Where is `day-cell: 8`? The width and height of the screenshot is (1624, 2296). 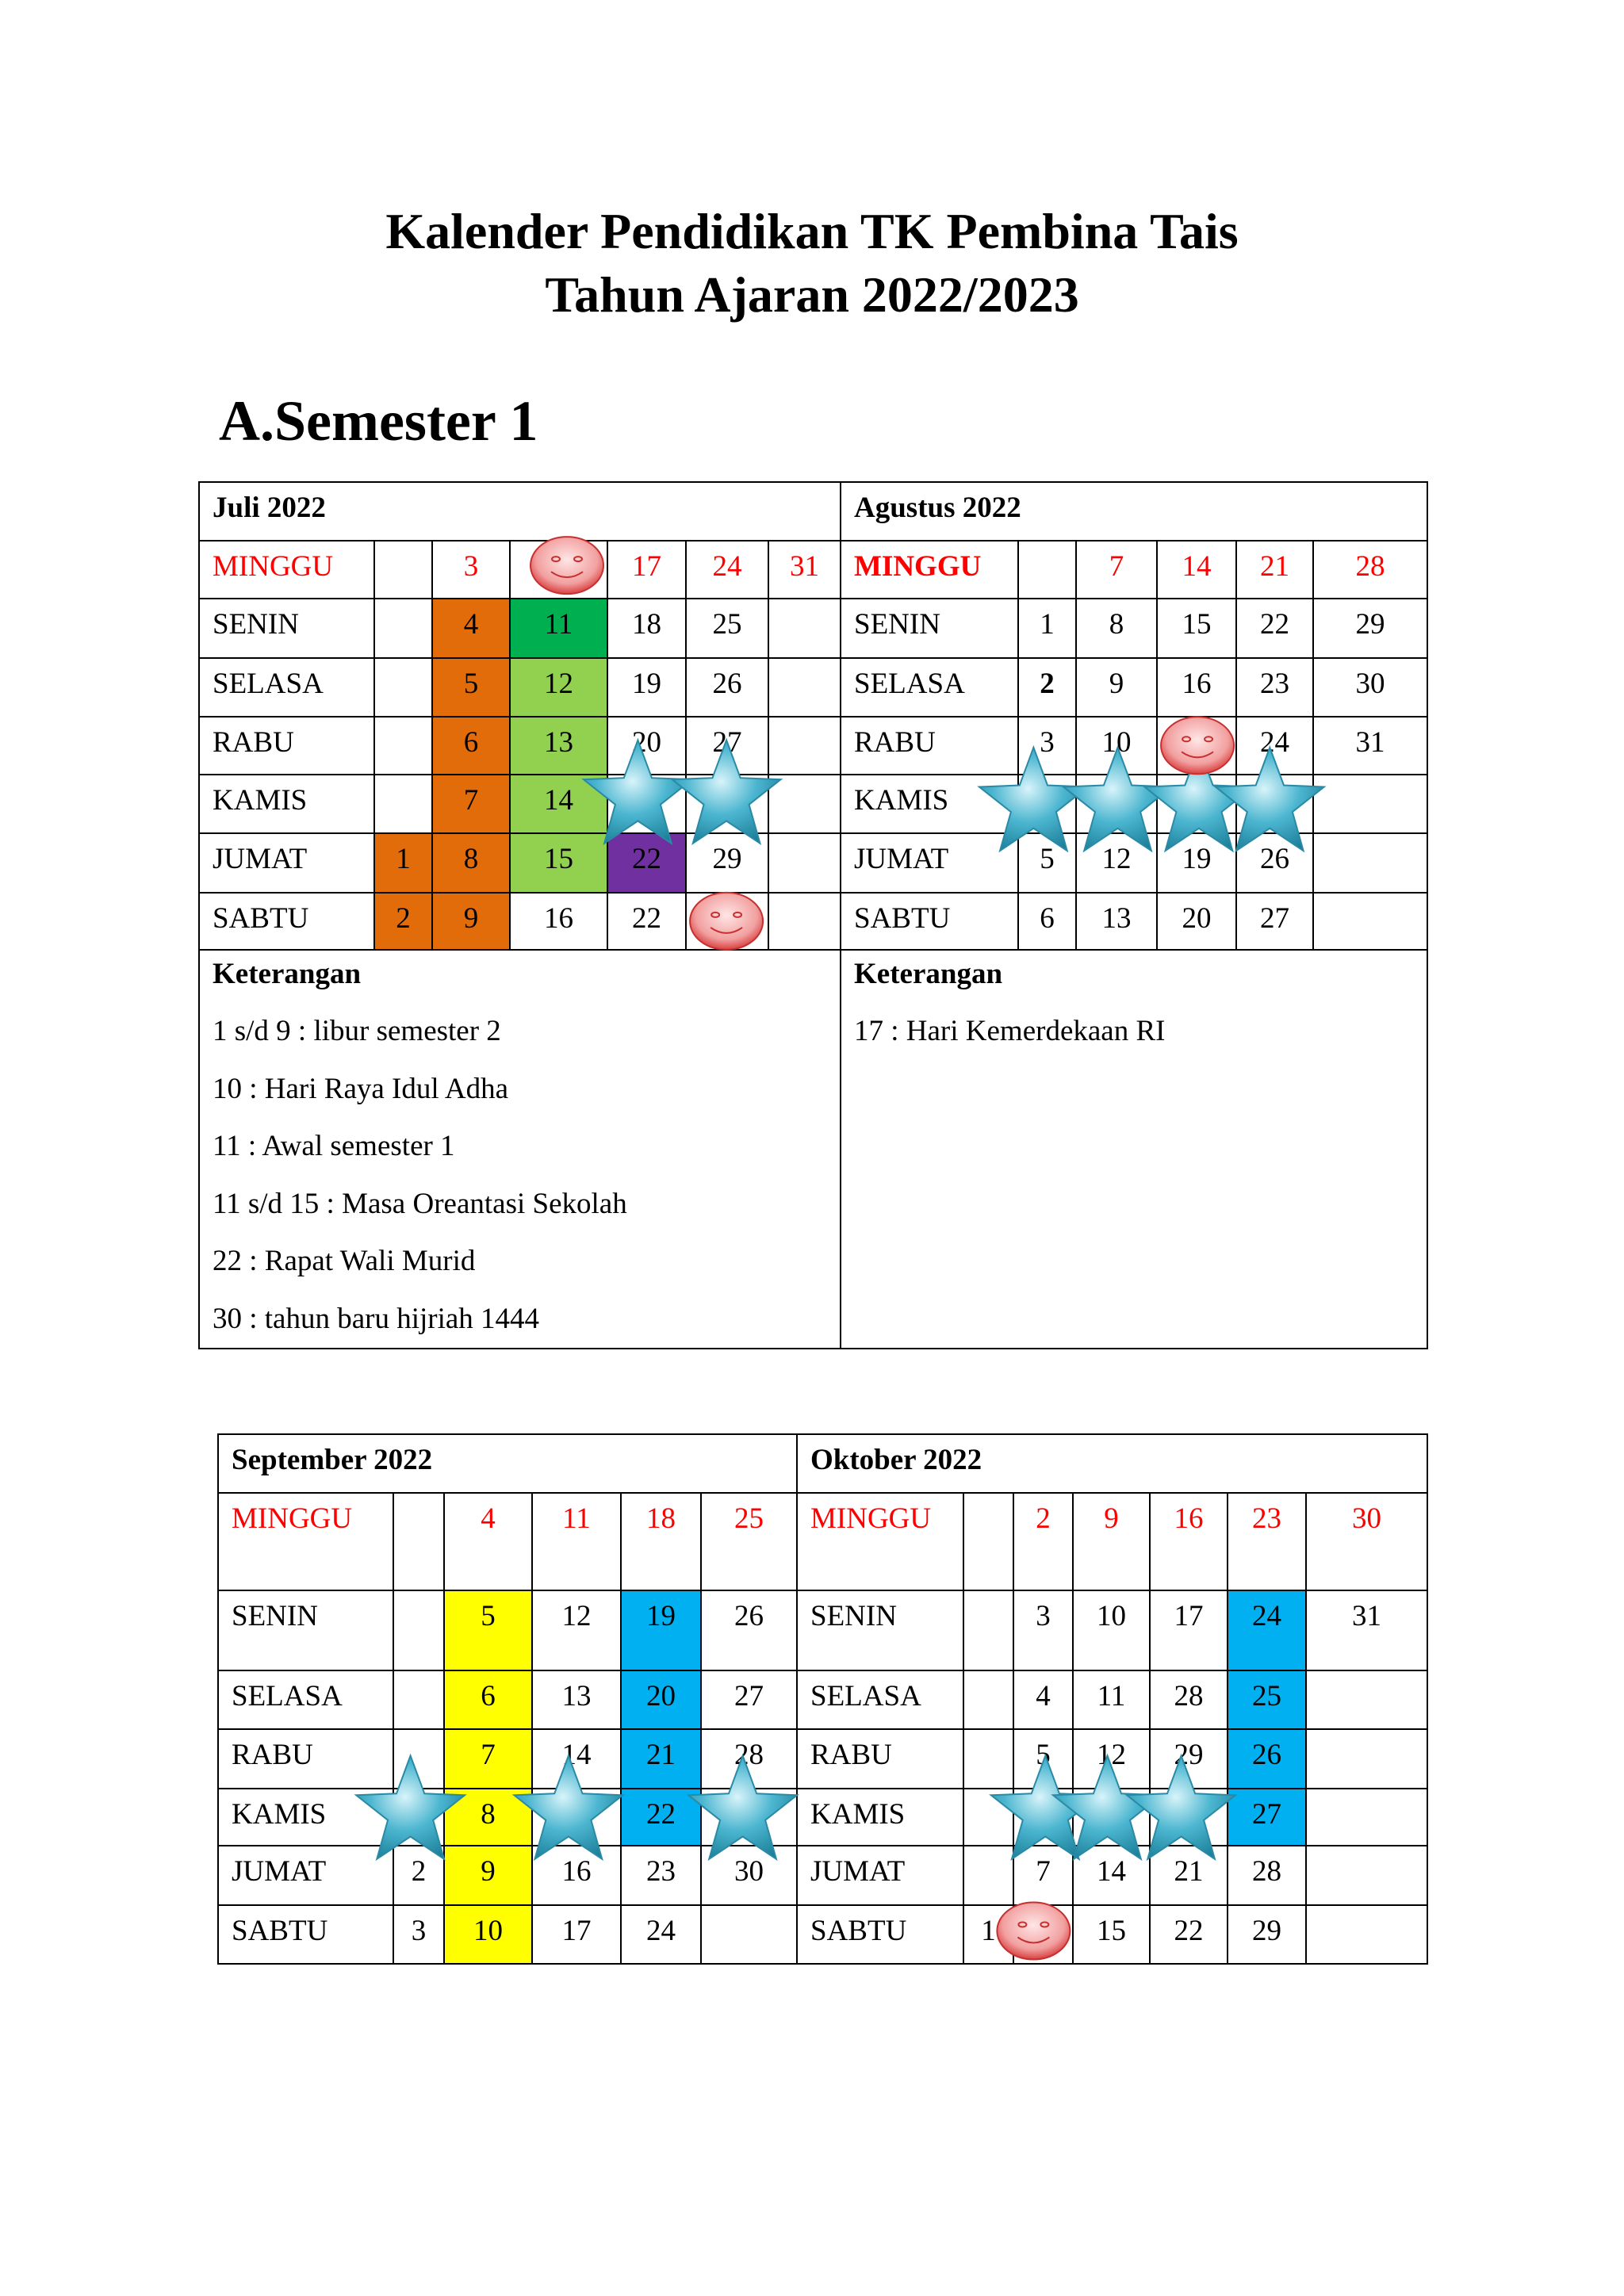 day-cell: 8 is located at coordinates (471, 863).